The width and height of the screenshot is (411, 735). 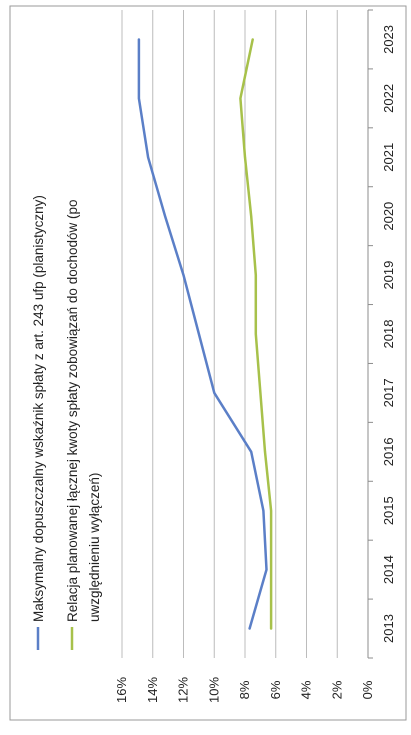 I want to click on x-tick-label: 2017, so click(x=388, y=392).